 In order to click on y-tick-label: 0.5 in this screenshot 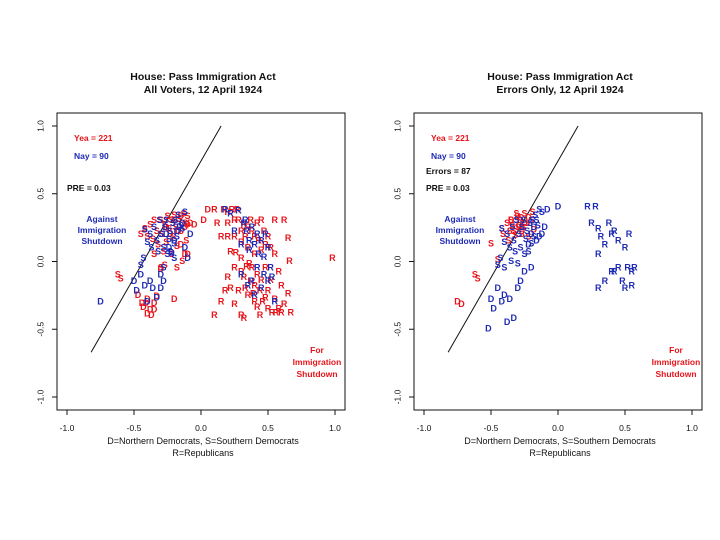, I will do `click(397, 194)`.